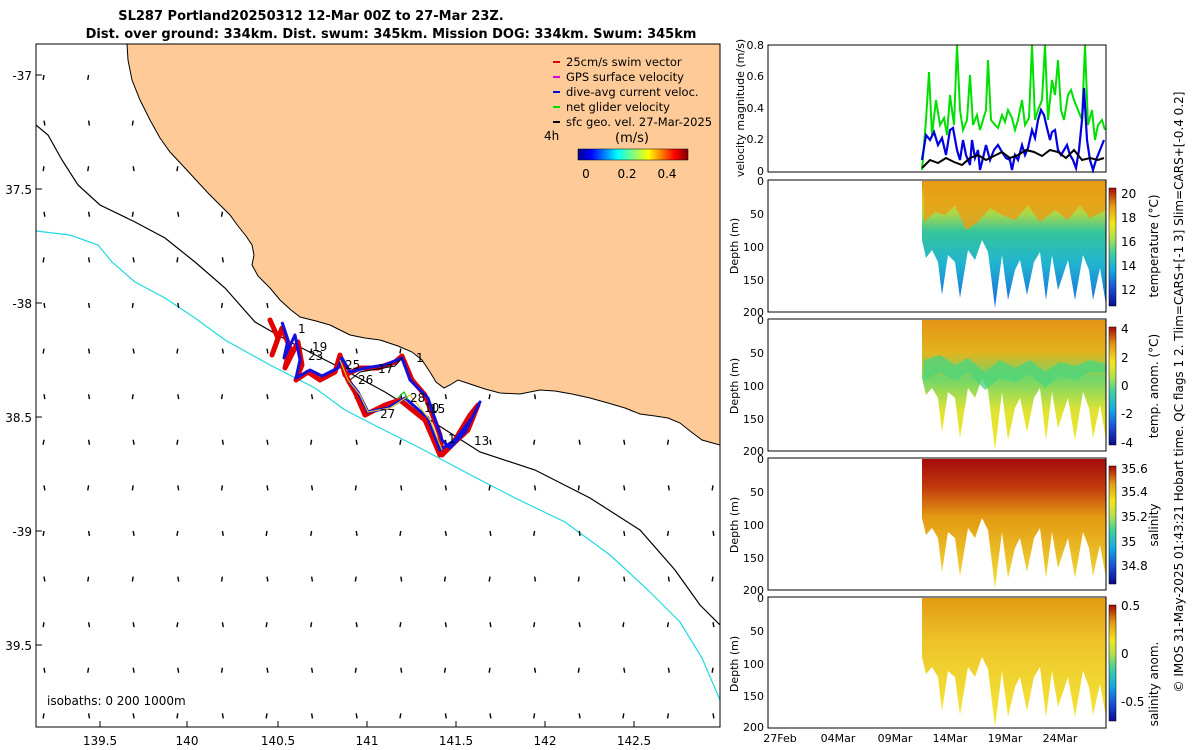 This screenshot has width=1200, height=750. Describe the element at coordinates (937, 662) in the screenshot. I see `salinity-anomaly-plot-frame` at that location.